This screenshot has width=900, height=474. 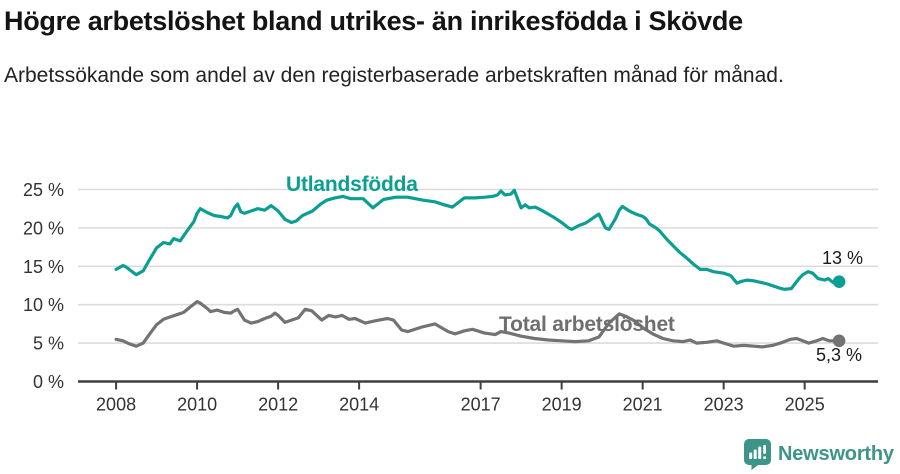 I want to click on svg-text: 2025, so click(x=805, y=405).